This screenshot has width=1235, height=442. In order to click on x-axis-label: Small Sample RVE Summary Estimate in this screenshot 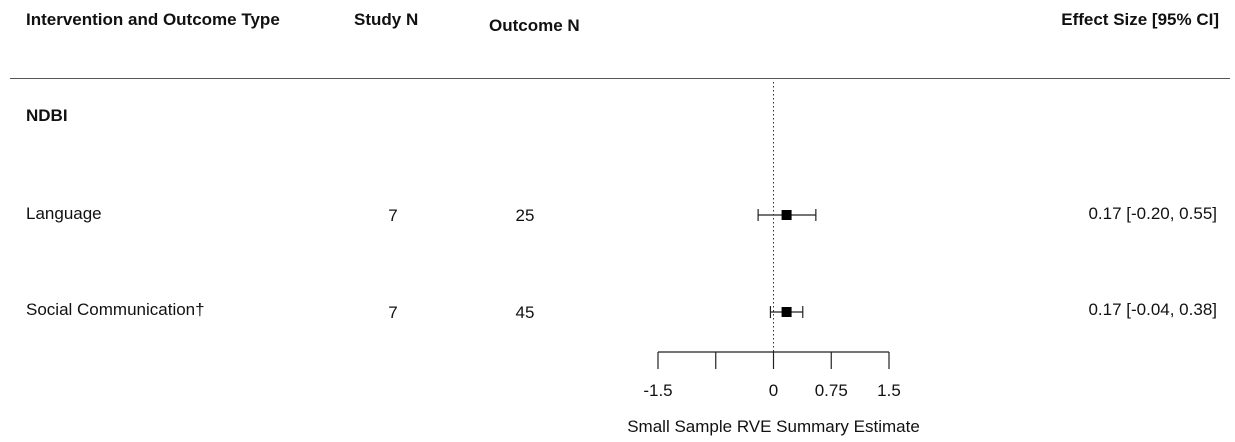, I will do `click(773, 426)`.